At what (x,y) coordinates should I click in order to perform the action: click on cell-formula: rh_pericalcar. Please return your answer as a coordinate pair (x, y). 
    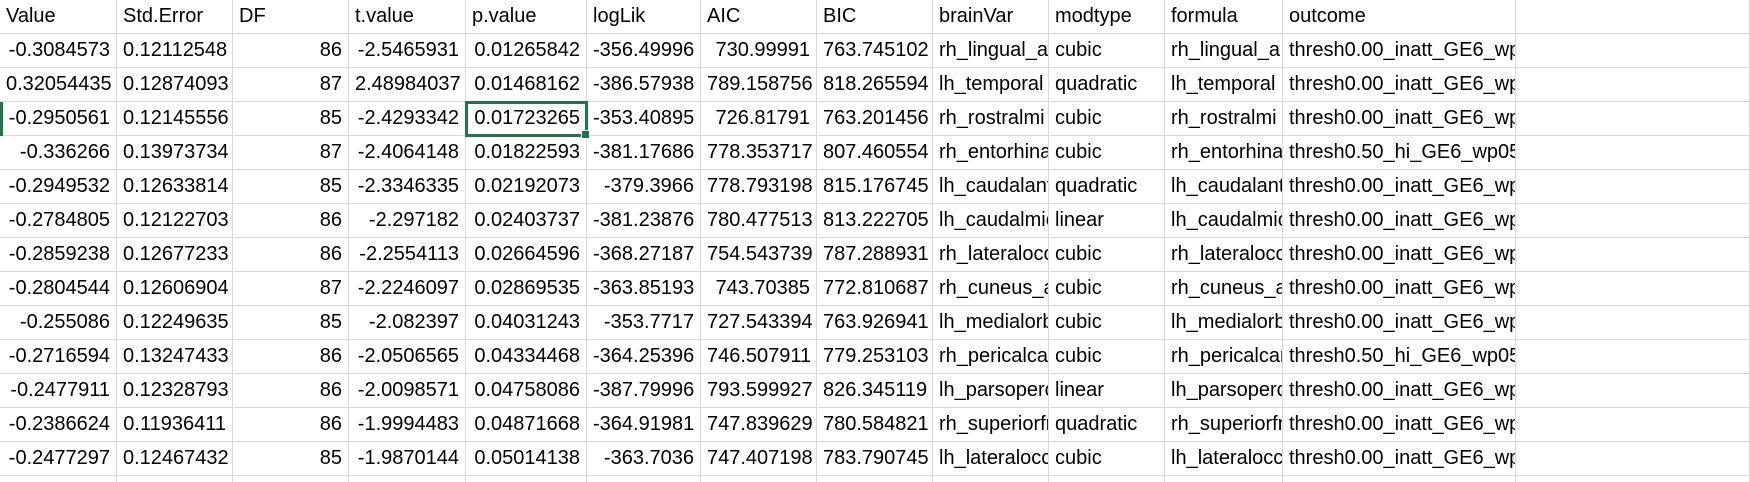
    Looking at the image, I should click on (1224, 357).